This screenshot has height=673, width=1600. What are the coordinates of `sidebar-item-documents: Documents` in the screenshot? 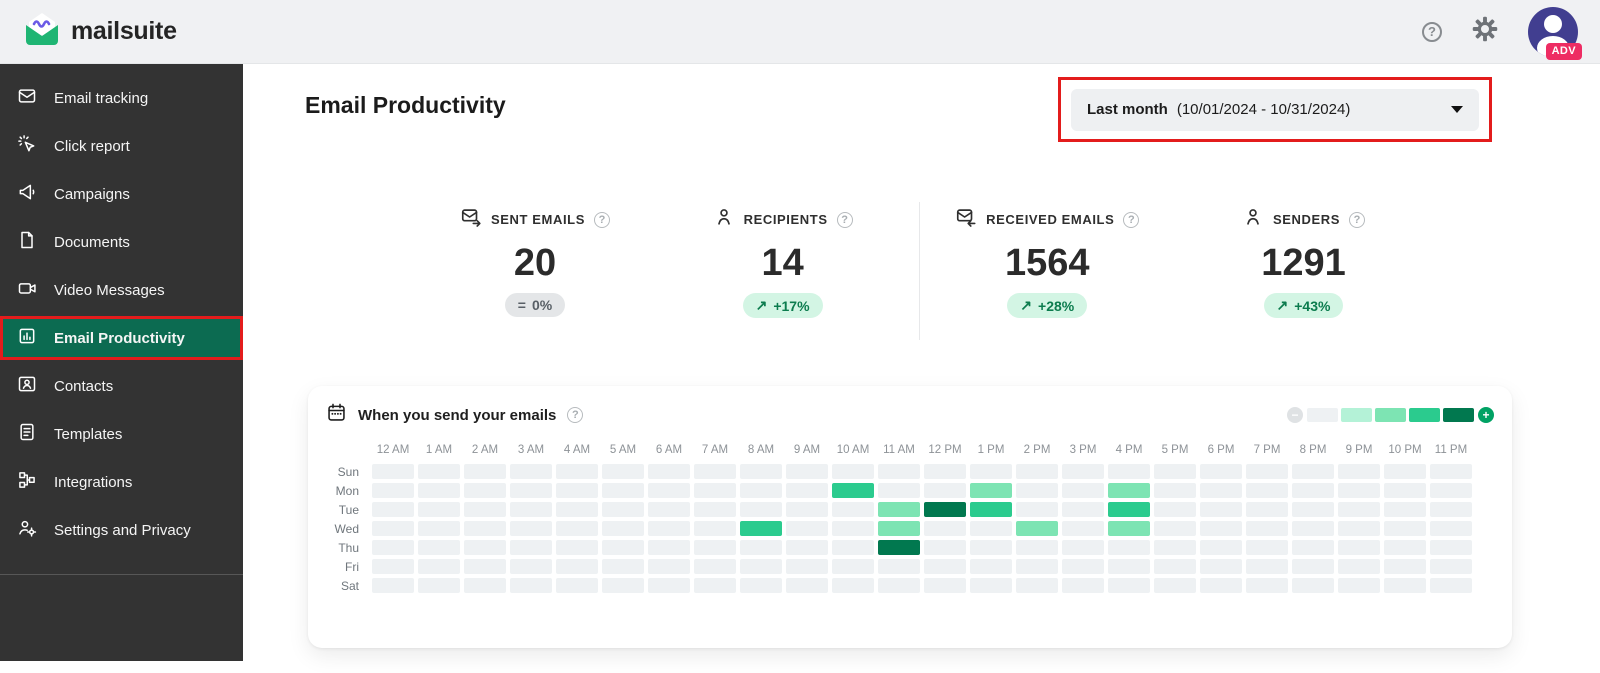 It's located at (121, 242).